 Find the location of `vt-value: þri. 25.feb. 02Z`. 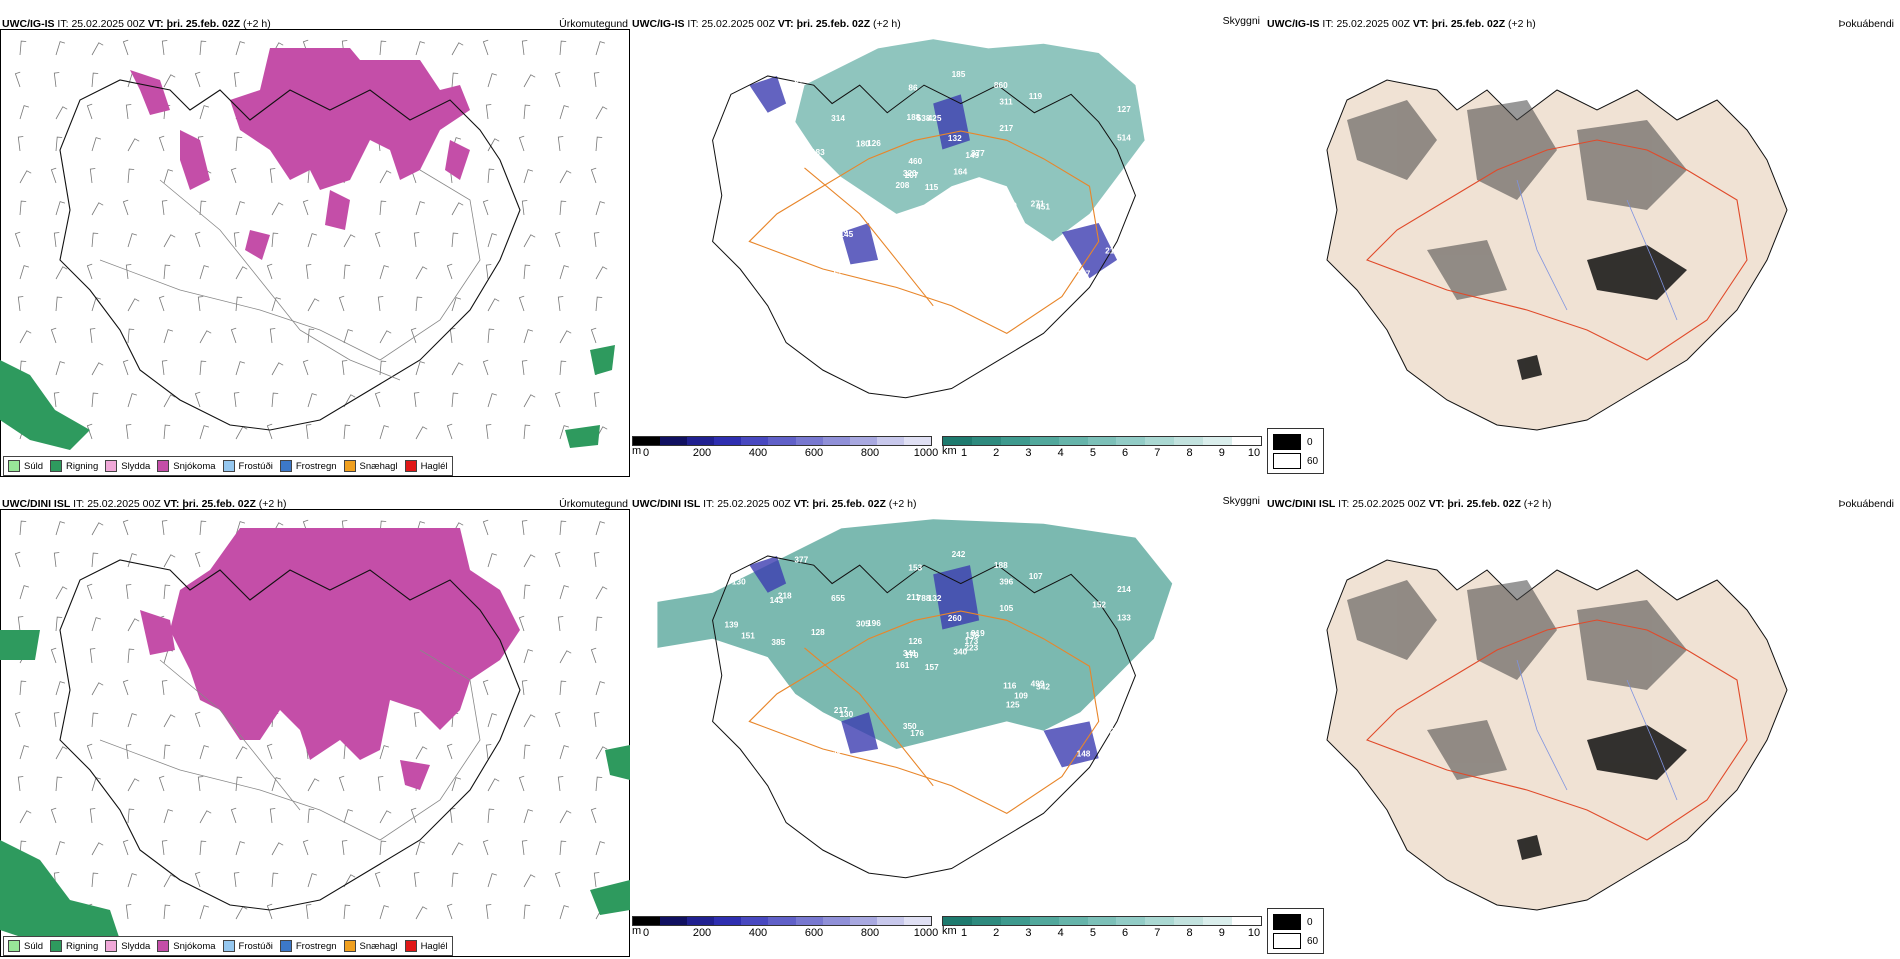

vt-value: þri. 25.feb. 02Z is located at coordinates (203, 24).